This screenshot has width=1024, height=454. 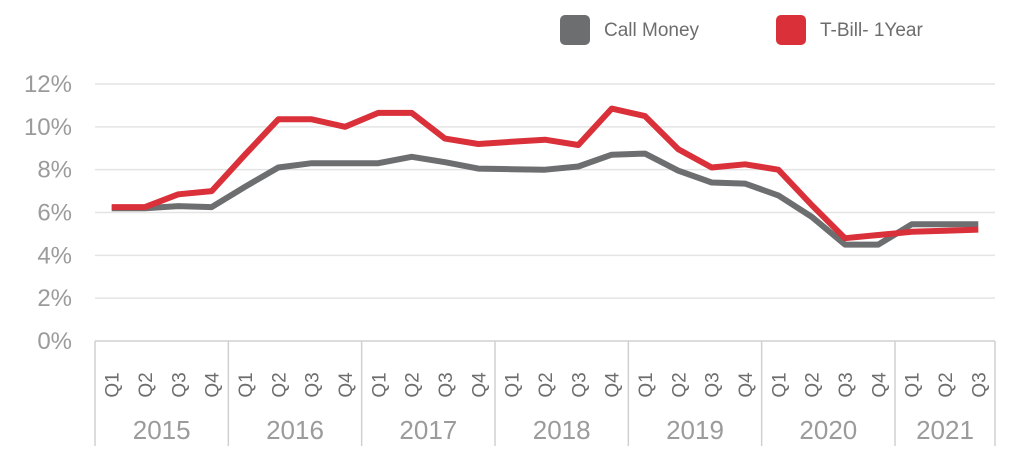 What do you see at coordinates (575, 30) in the screenshot?
I see `legend-swatch-call-money` at bounding box center [575, 30].